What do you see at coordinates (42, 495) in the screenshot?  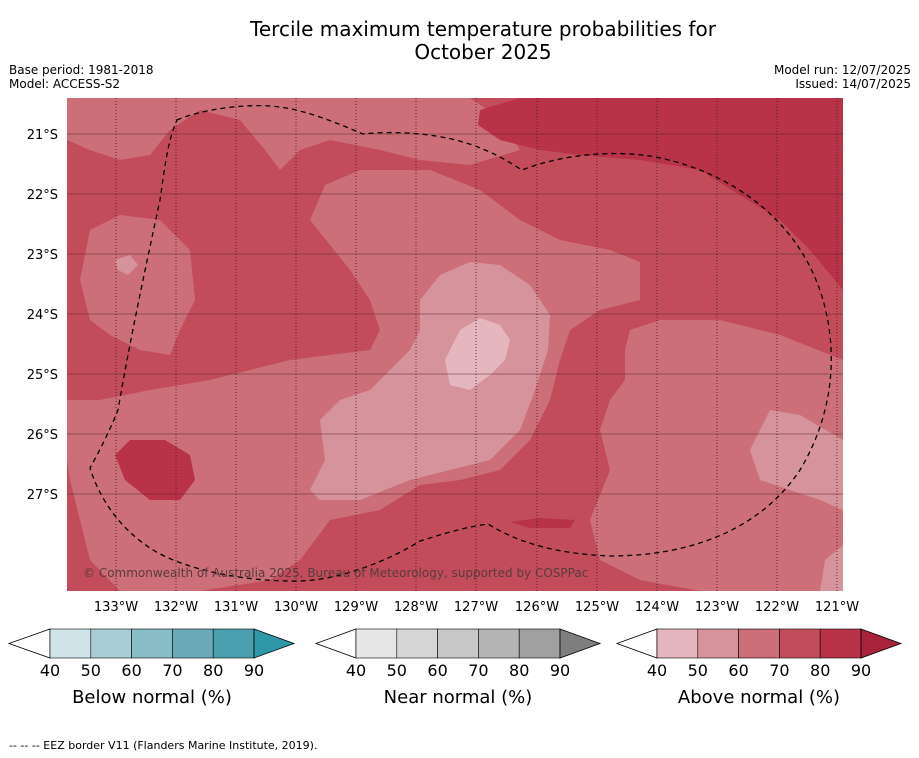 I see `latitude-label: 27°S` at bounding box center [42, 495].